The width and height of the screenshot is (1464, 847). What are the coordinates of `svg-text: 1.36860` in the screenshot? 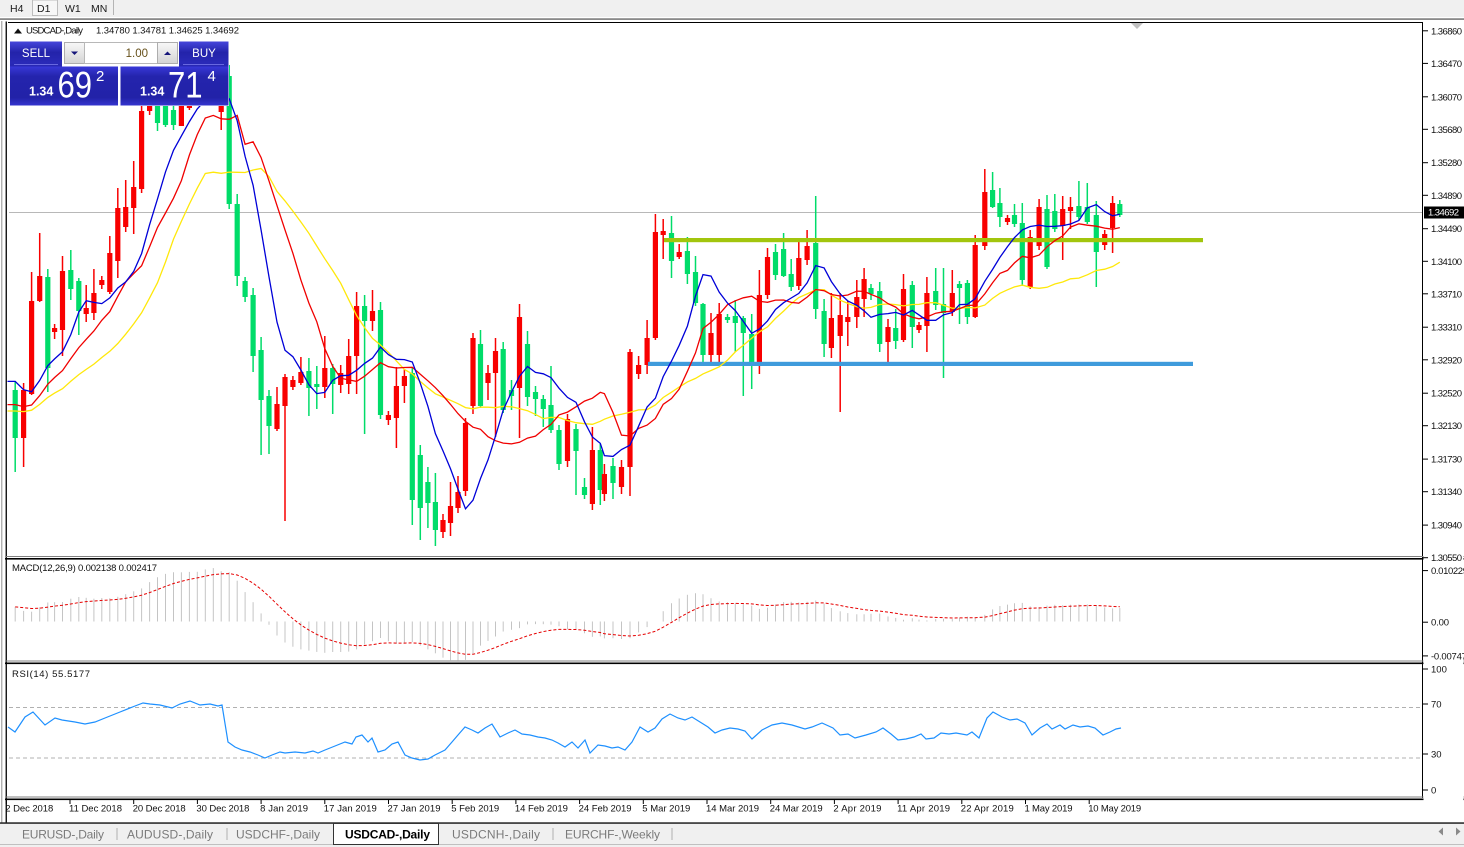 It's located at (1446, 31).